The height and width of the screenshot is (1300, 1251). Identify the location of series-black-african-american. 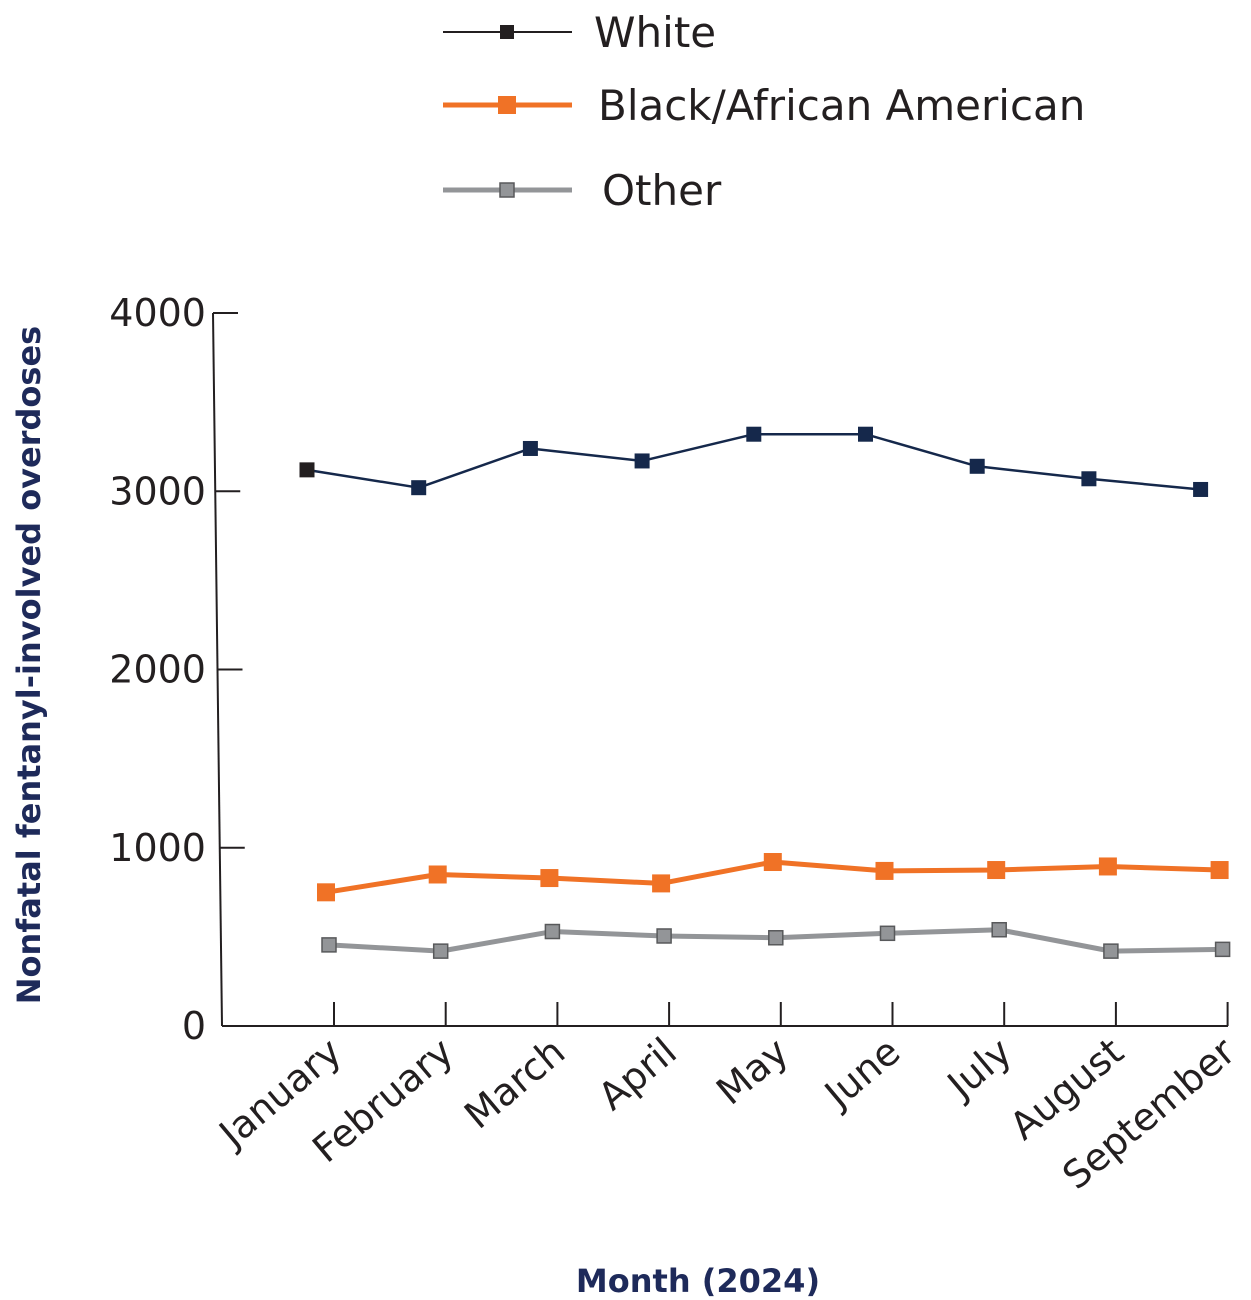
(773, 877).